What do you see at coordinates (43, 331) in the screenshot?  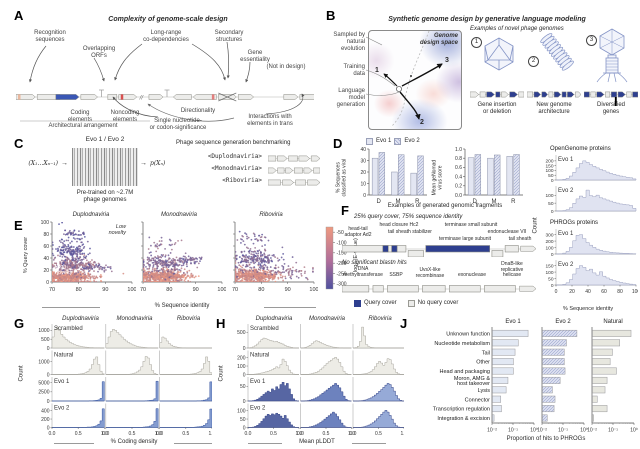 I see `svg-text: 1000` at bounding box center [43, 331].